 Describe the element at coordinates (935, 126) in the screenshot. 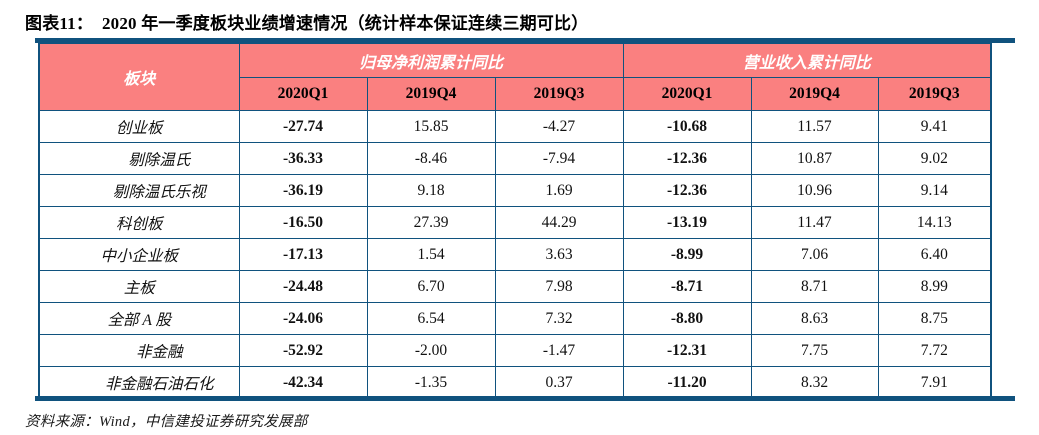

I see `value-cell: 9.41` at that location.